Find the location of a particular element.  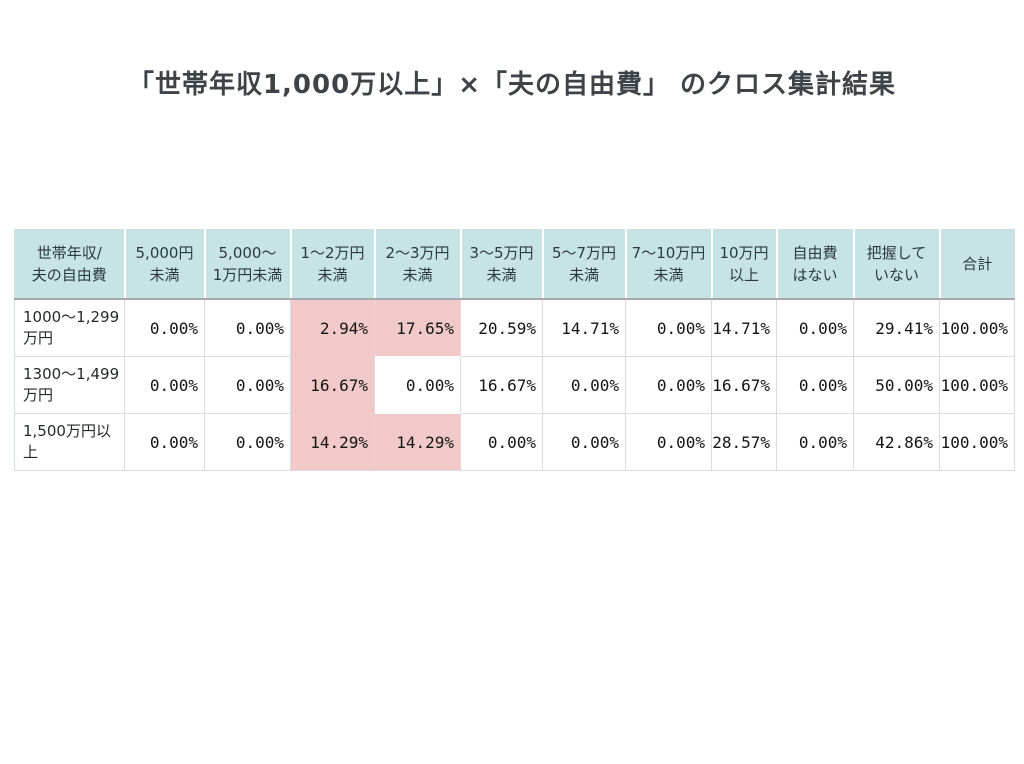

page-title: 「世帯年収1,000万以上」×「夫の自由費」 のクロス集計結果 is located at coordinates (512, 85).